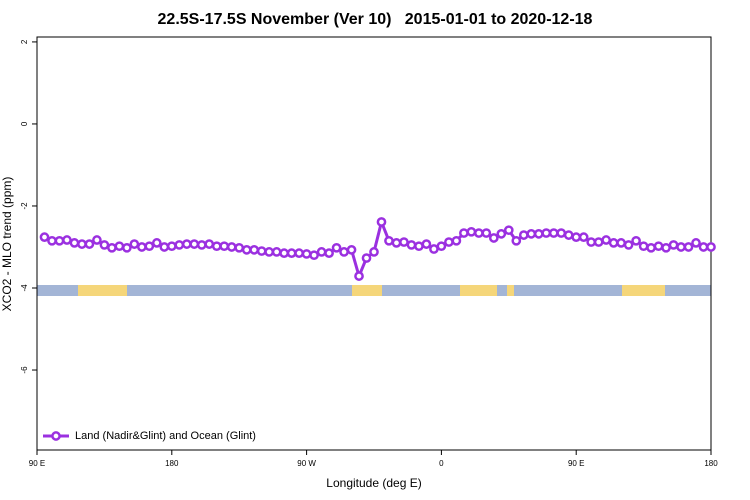  I want to click on y-tick-label: -4, so click(24, 288).